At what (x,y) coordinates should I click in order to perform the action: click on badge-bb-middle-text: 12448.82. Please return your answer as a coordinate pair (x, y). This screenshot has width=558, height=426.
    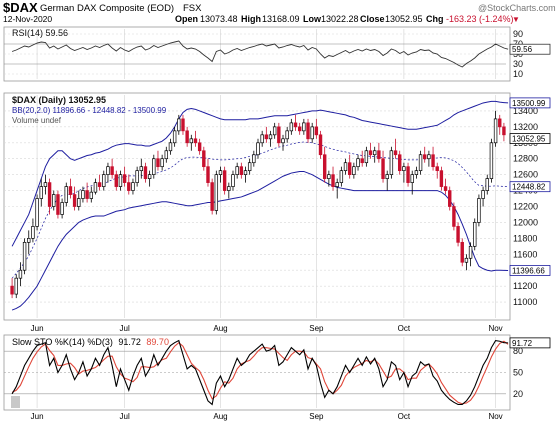
    Looking at the image, I should click on (529, 187).